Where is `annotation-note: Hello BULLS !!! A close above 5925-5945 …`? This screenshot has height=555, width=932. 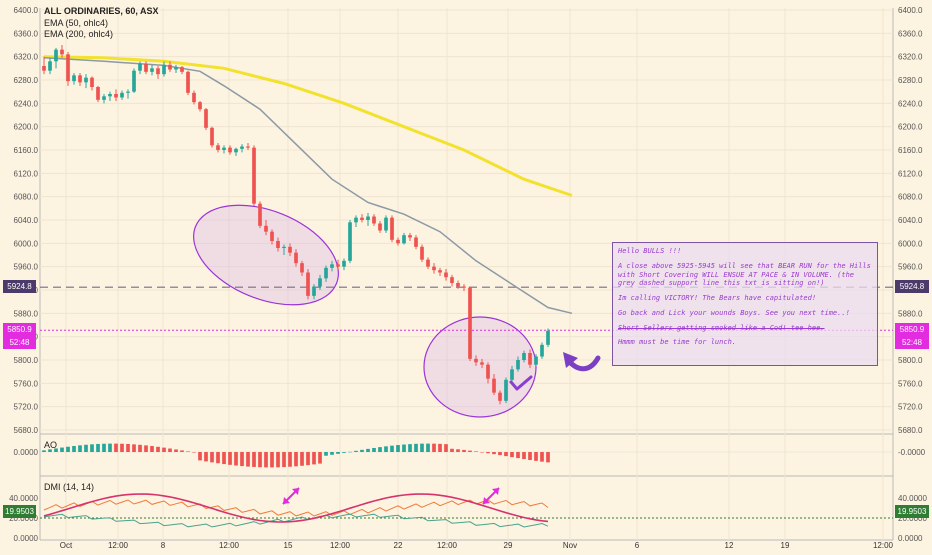 annotation-note: Hello BULLS !!! A close above 5925-5945 … is located at coordinates (745, 304).